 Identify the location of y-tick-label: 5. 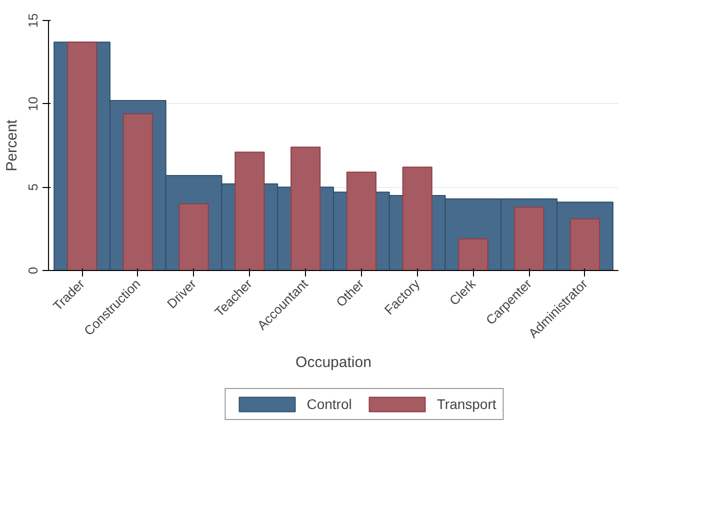
(33, 187).